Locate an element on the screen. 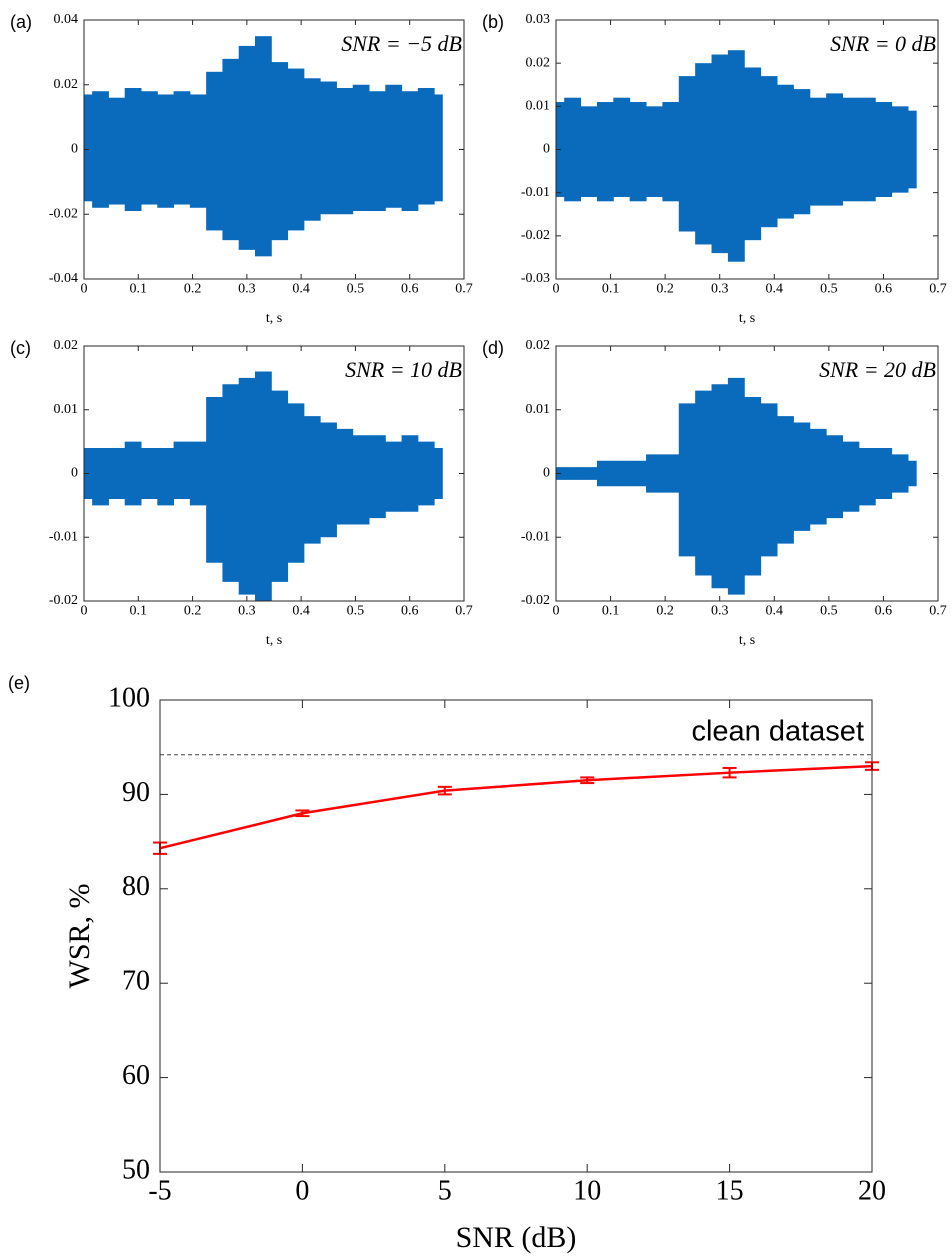 The image size is (952, 1259). snr-annotation: SNR = 0 dB is located at coordinates (883, 43).